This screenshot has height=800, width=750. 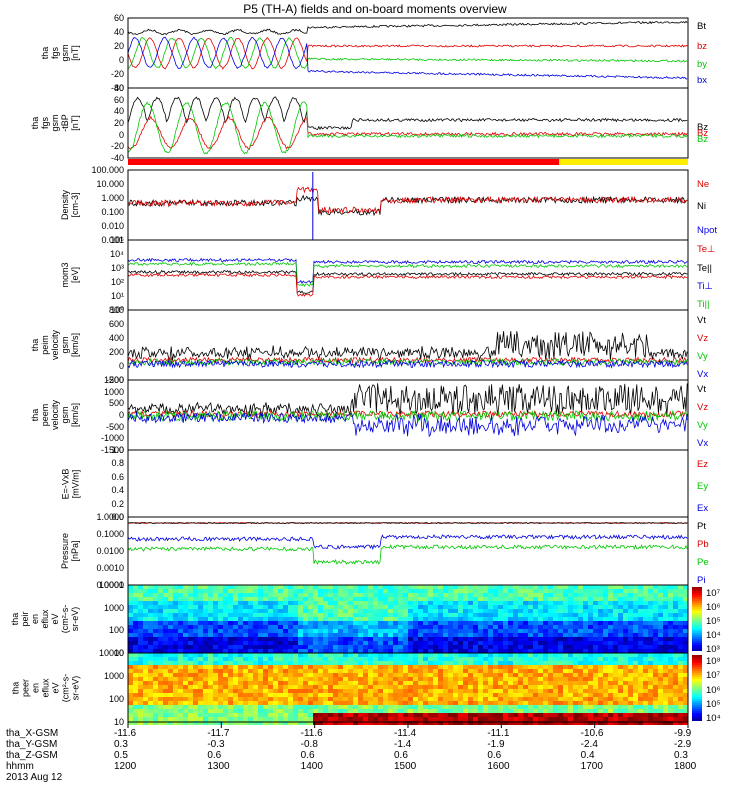 I want to click on ytick-label: 0.010, so click(x=112, y=226).